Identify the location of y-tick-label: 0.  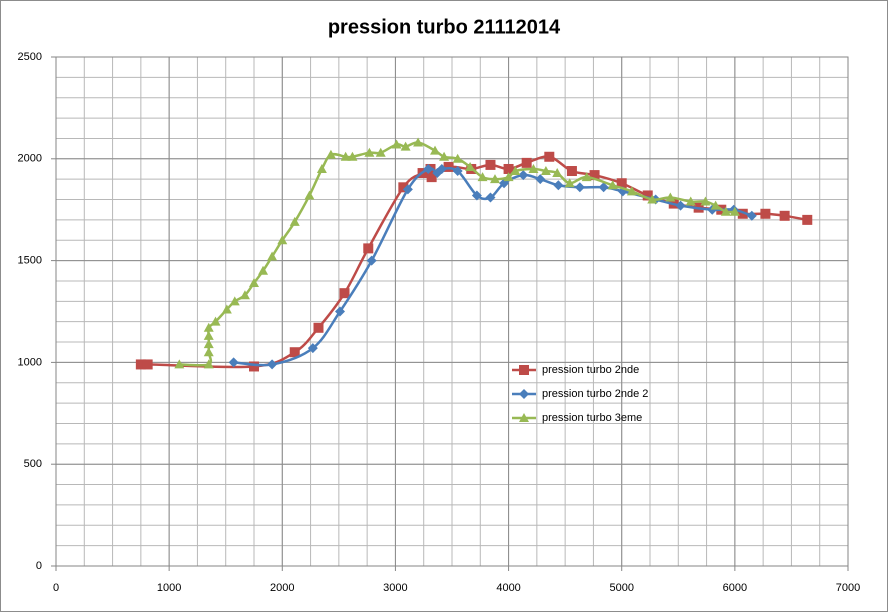
(39, 566).